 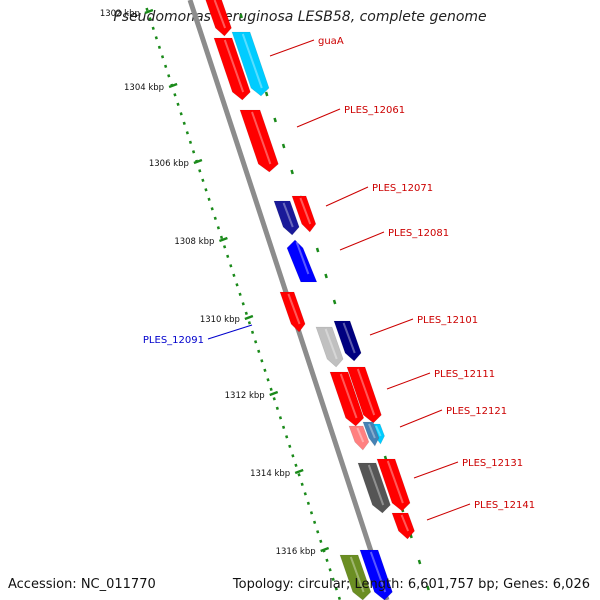 I want to click on accession-text: Accession: NC_011770, so click(x=82, y=584).